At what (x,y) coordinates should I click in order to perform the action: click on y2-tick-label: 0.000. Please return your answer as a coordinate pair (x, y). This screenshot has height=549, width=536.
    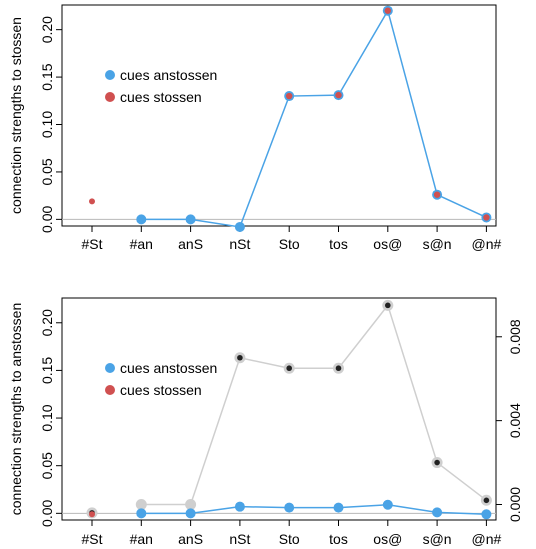
    Looking at the image, I should click on (515, 504).